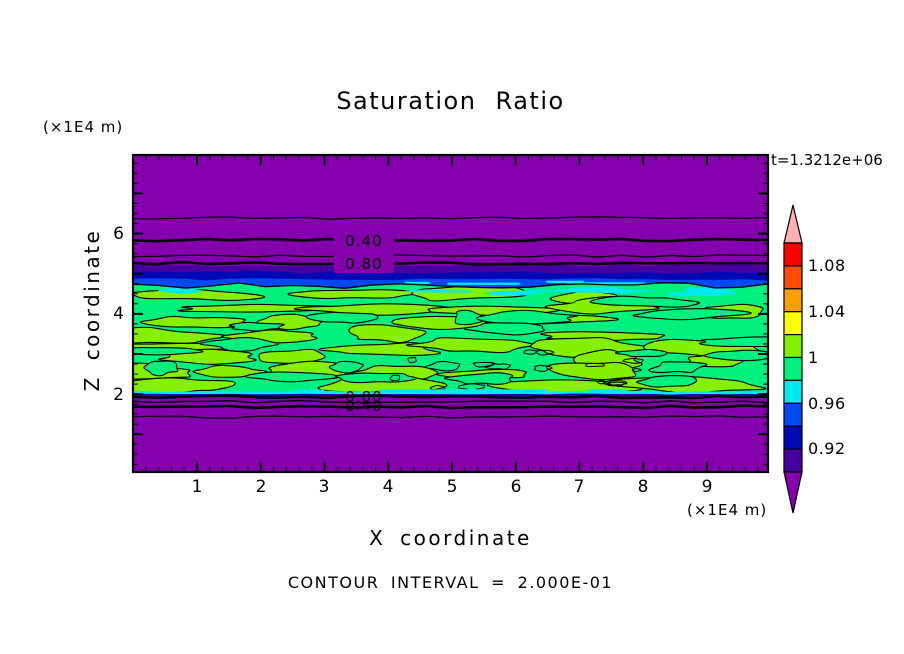  Describe the element at coordinates (450, 582) in the screenshot. I see `contour-interval-note: CONTOUR INTERVAL = 2.000E-01` at that location.